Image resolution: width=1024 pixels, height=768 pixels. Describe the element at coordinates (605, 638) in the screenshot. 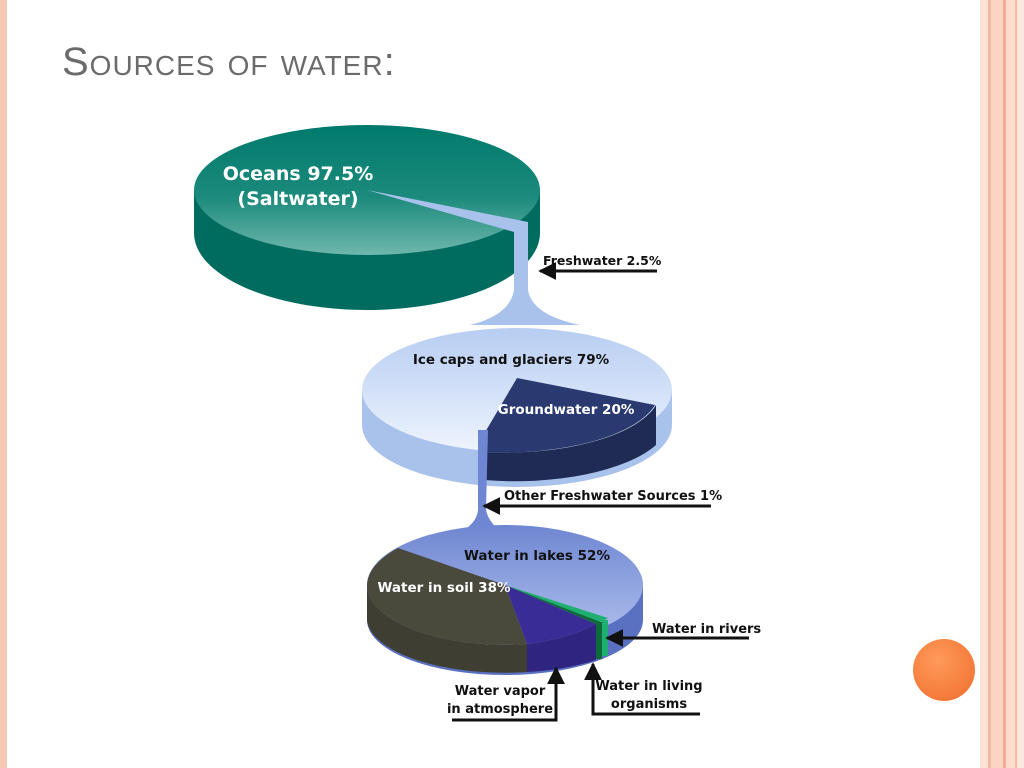

I see `rivers-side` at that location.